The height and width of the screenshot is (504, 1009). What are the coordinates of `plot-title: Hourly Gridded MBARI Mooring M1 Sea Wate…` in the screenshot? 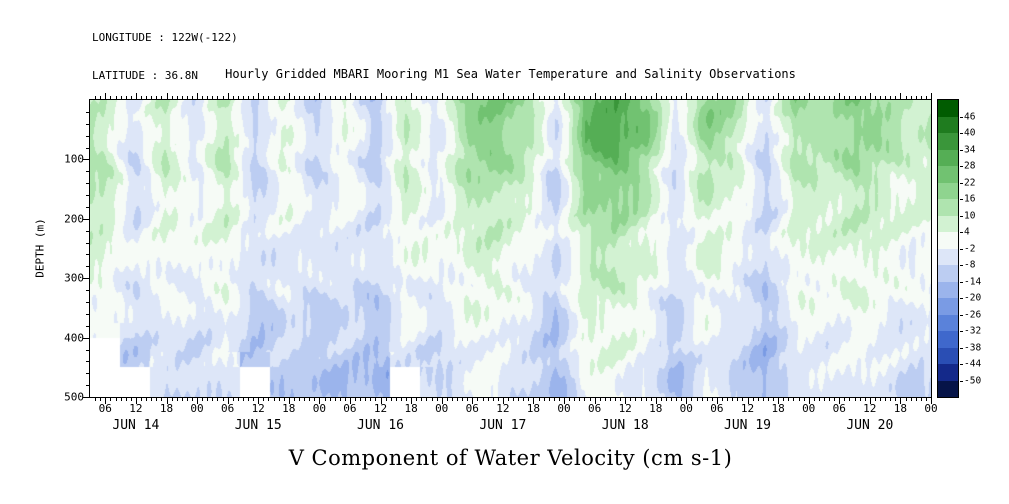 It's located at (510, 74).